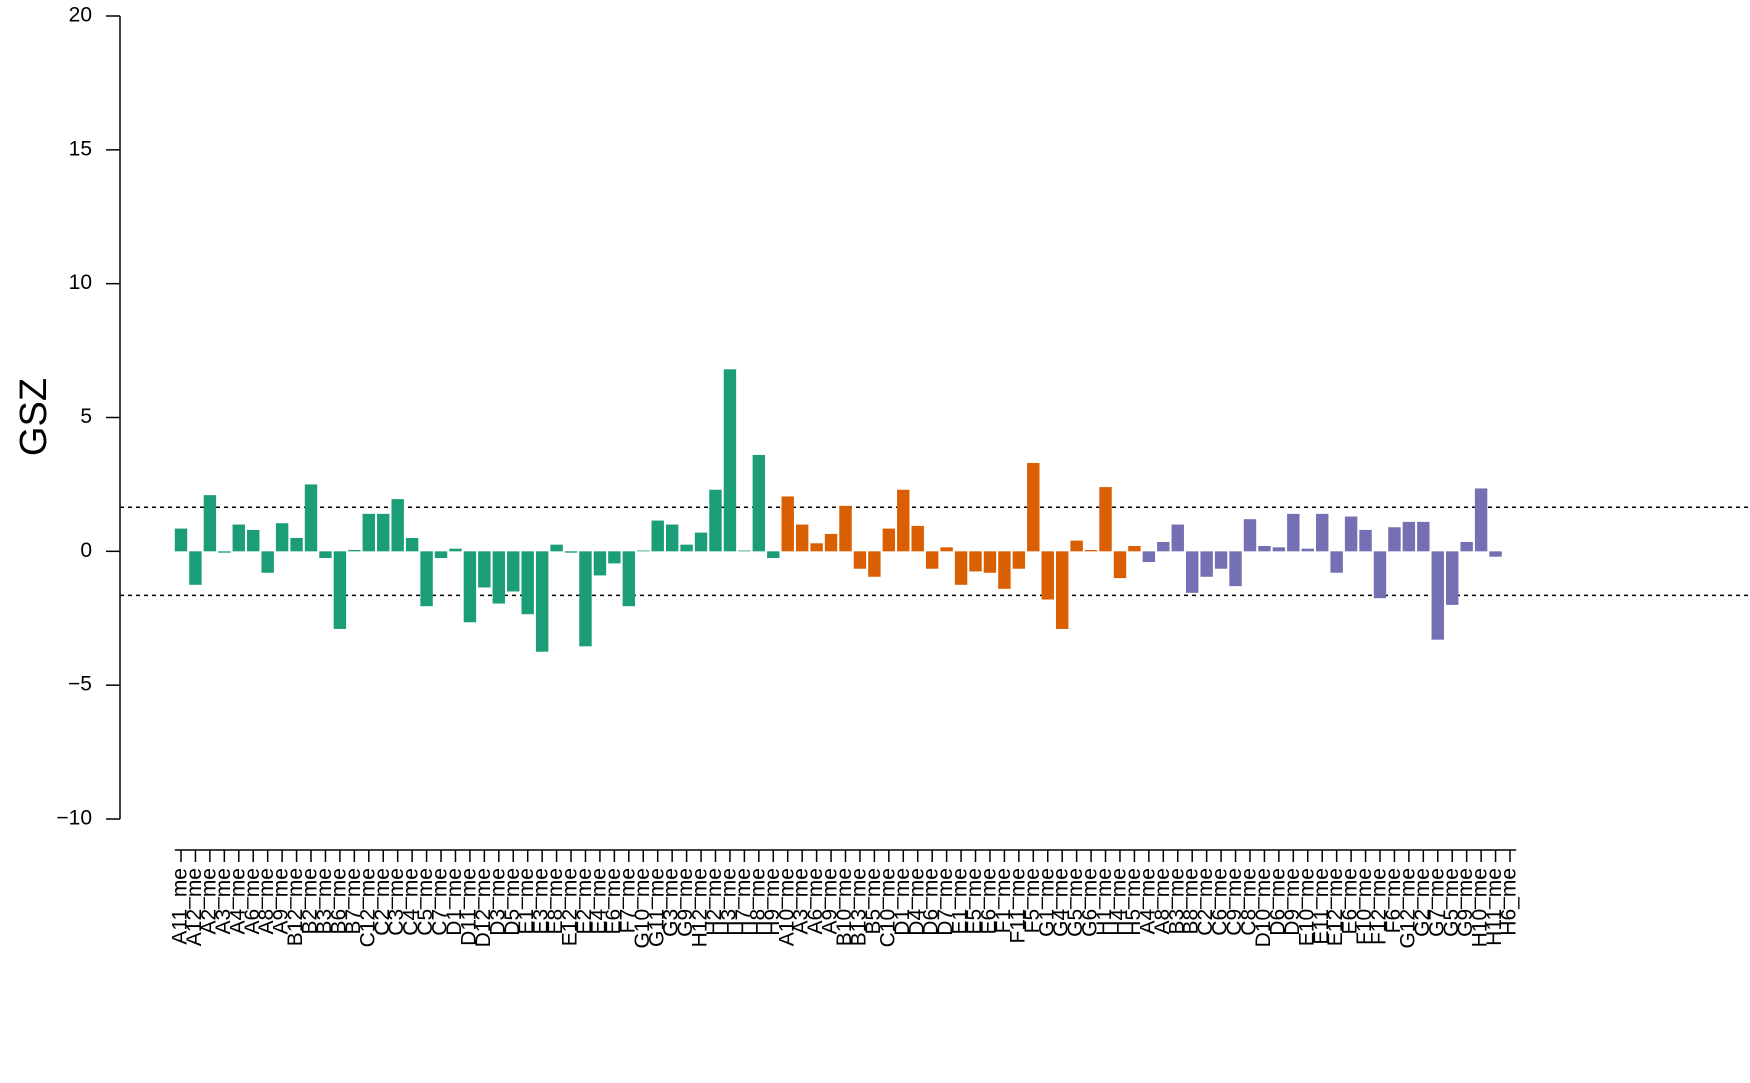 The height and width of the screenshot is (1083, 1750). Describe the element at coordinates (80, 282) in the screenshot. I see `y-tick-label: 10` at that location.